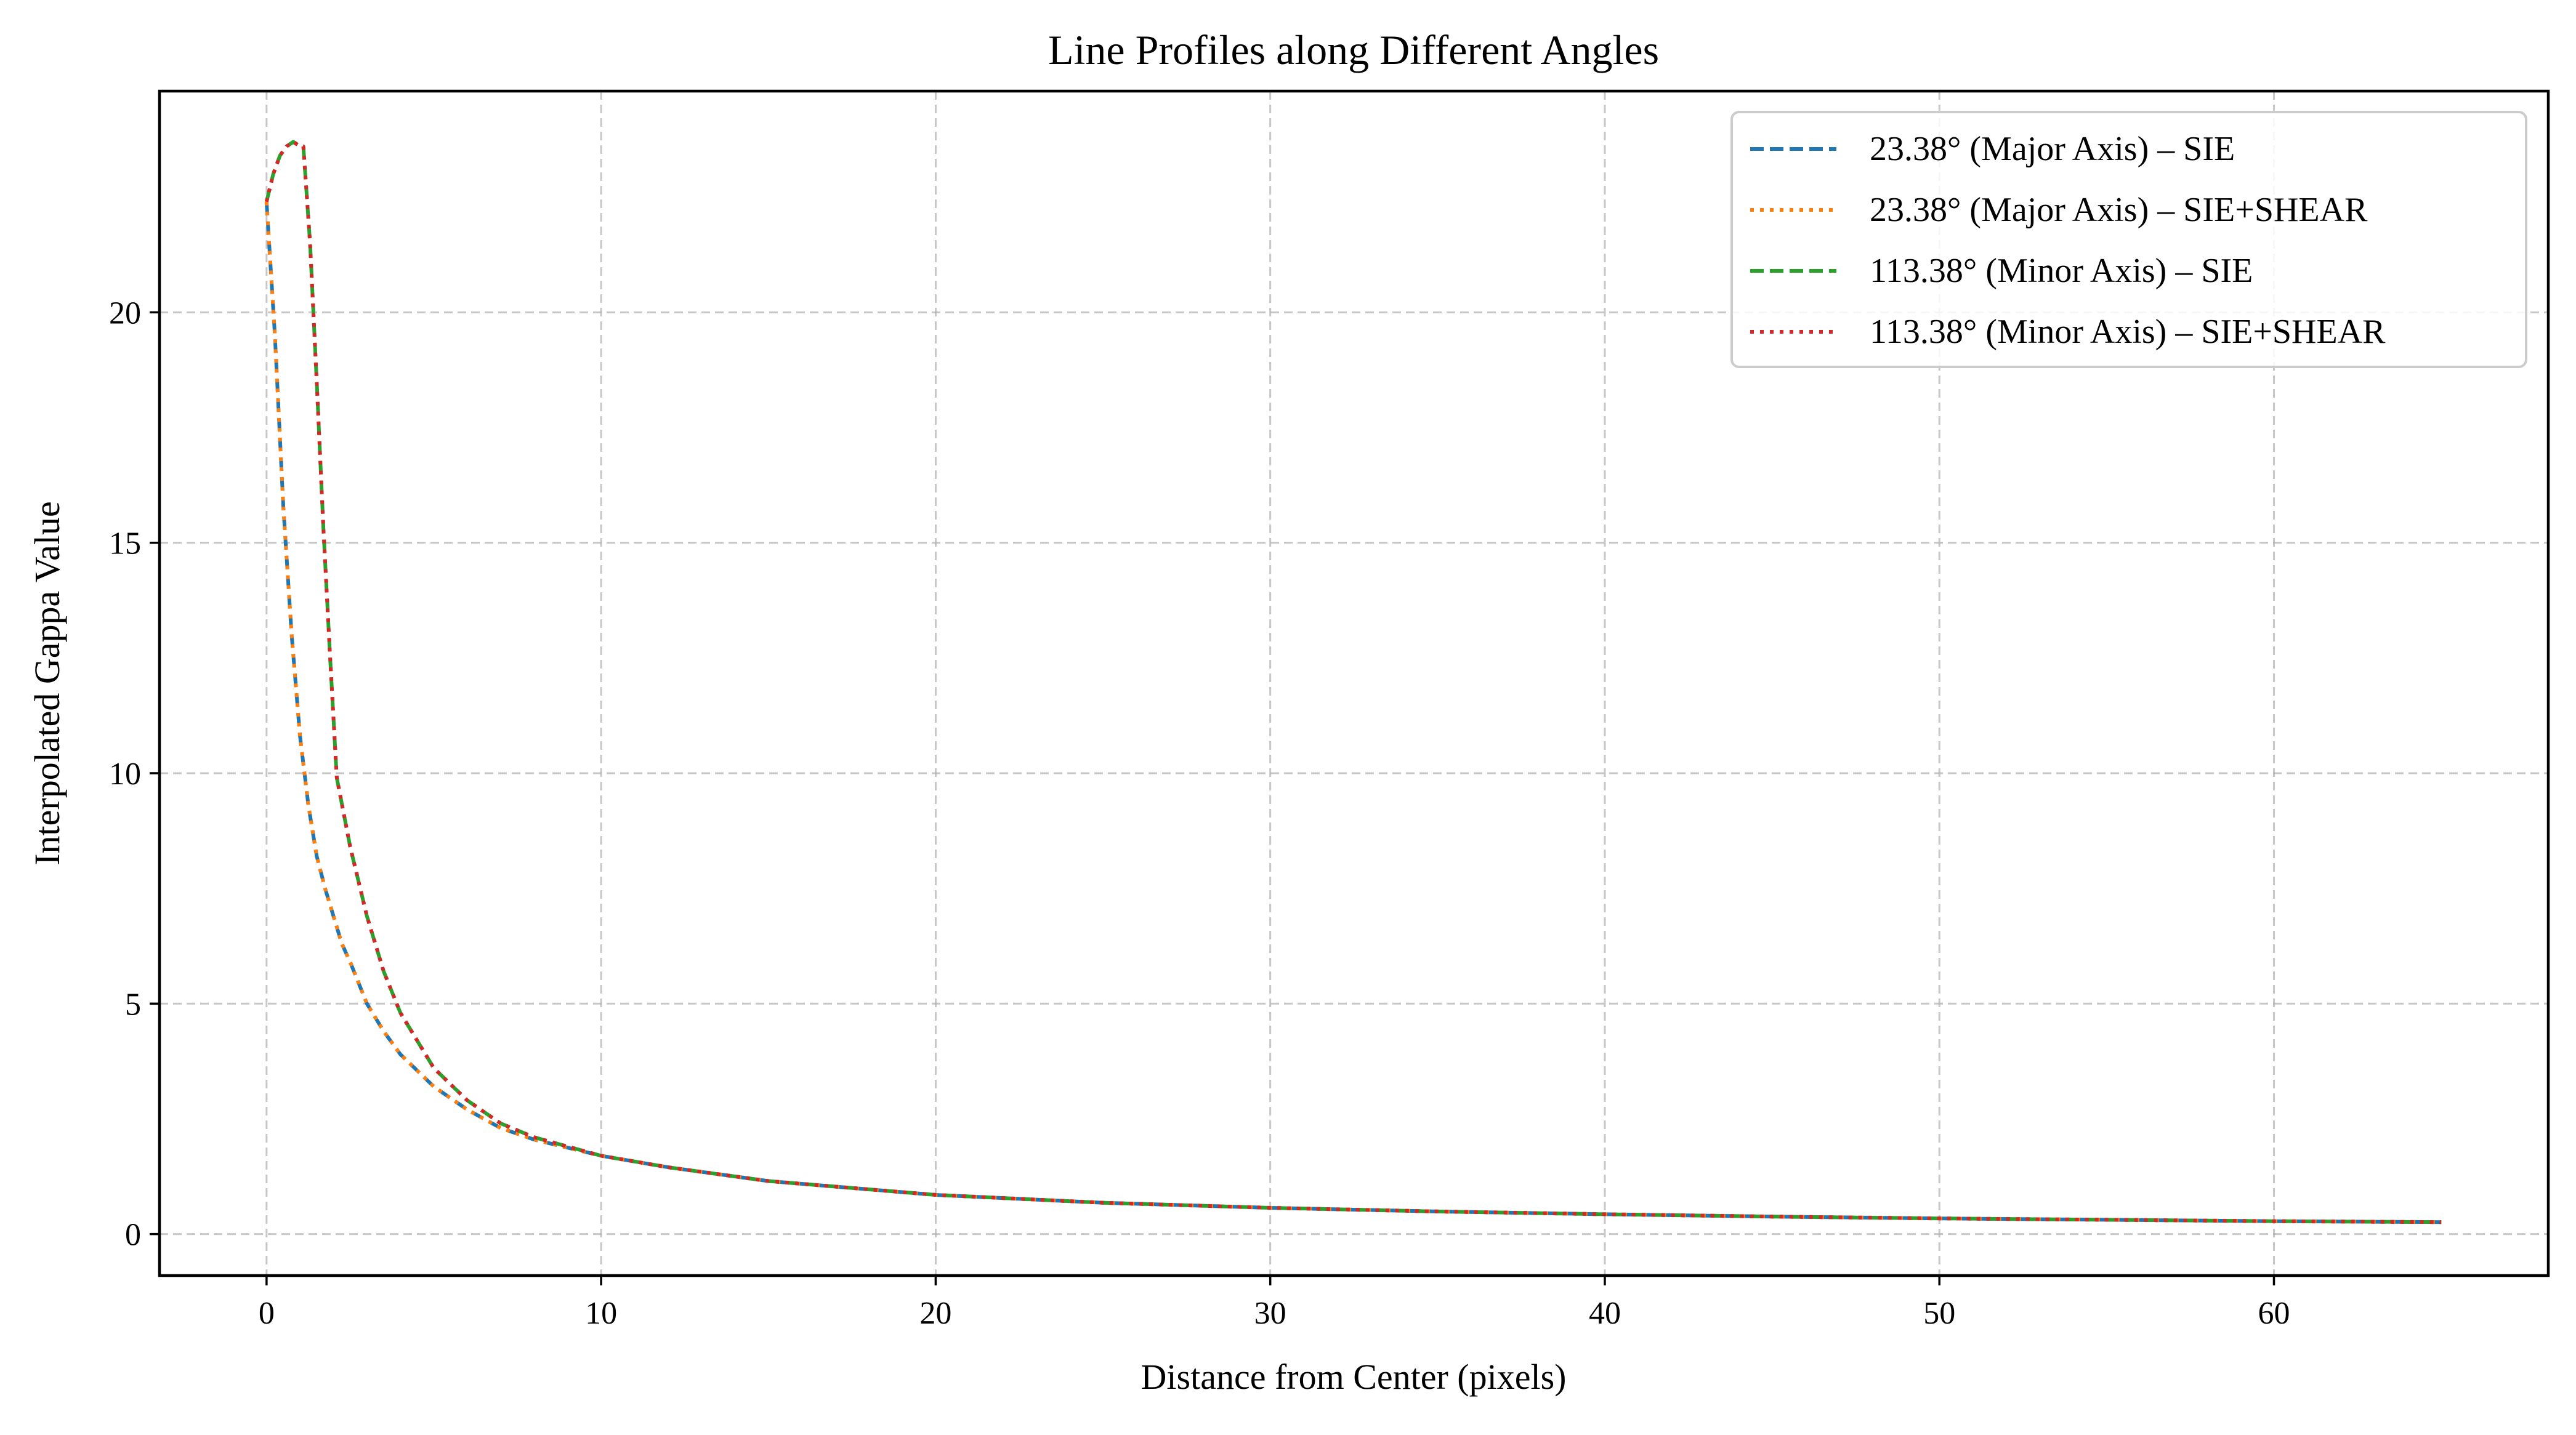  What do you see at coordinates (1353, 49) in the screenshot?
I see `chart-title: Line Profiles along Different Angles` at bounding box center [1353, 49].